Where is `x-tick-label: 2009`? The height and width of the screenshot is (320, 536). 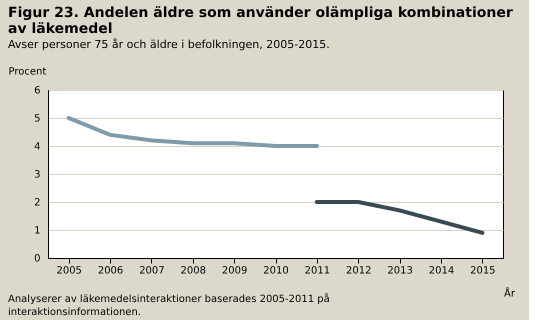
x-tick-label: 2009 is located at coordinates (235, 271).